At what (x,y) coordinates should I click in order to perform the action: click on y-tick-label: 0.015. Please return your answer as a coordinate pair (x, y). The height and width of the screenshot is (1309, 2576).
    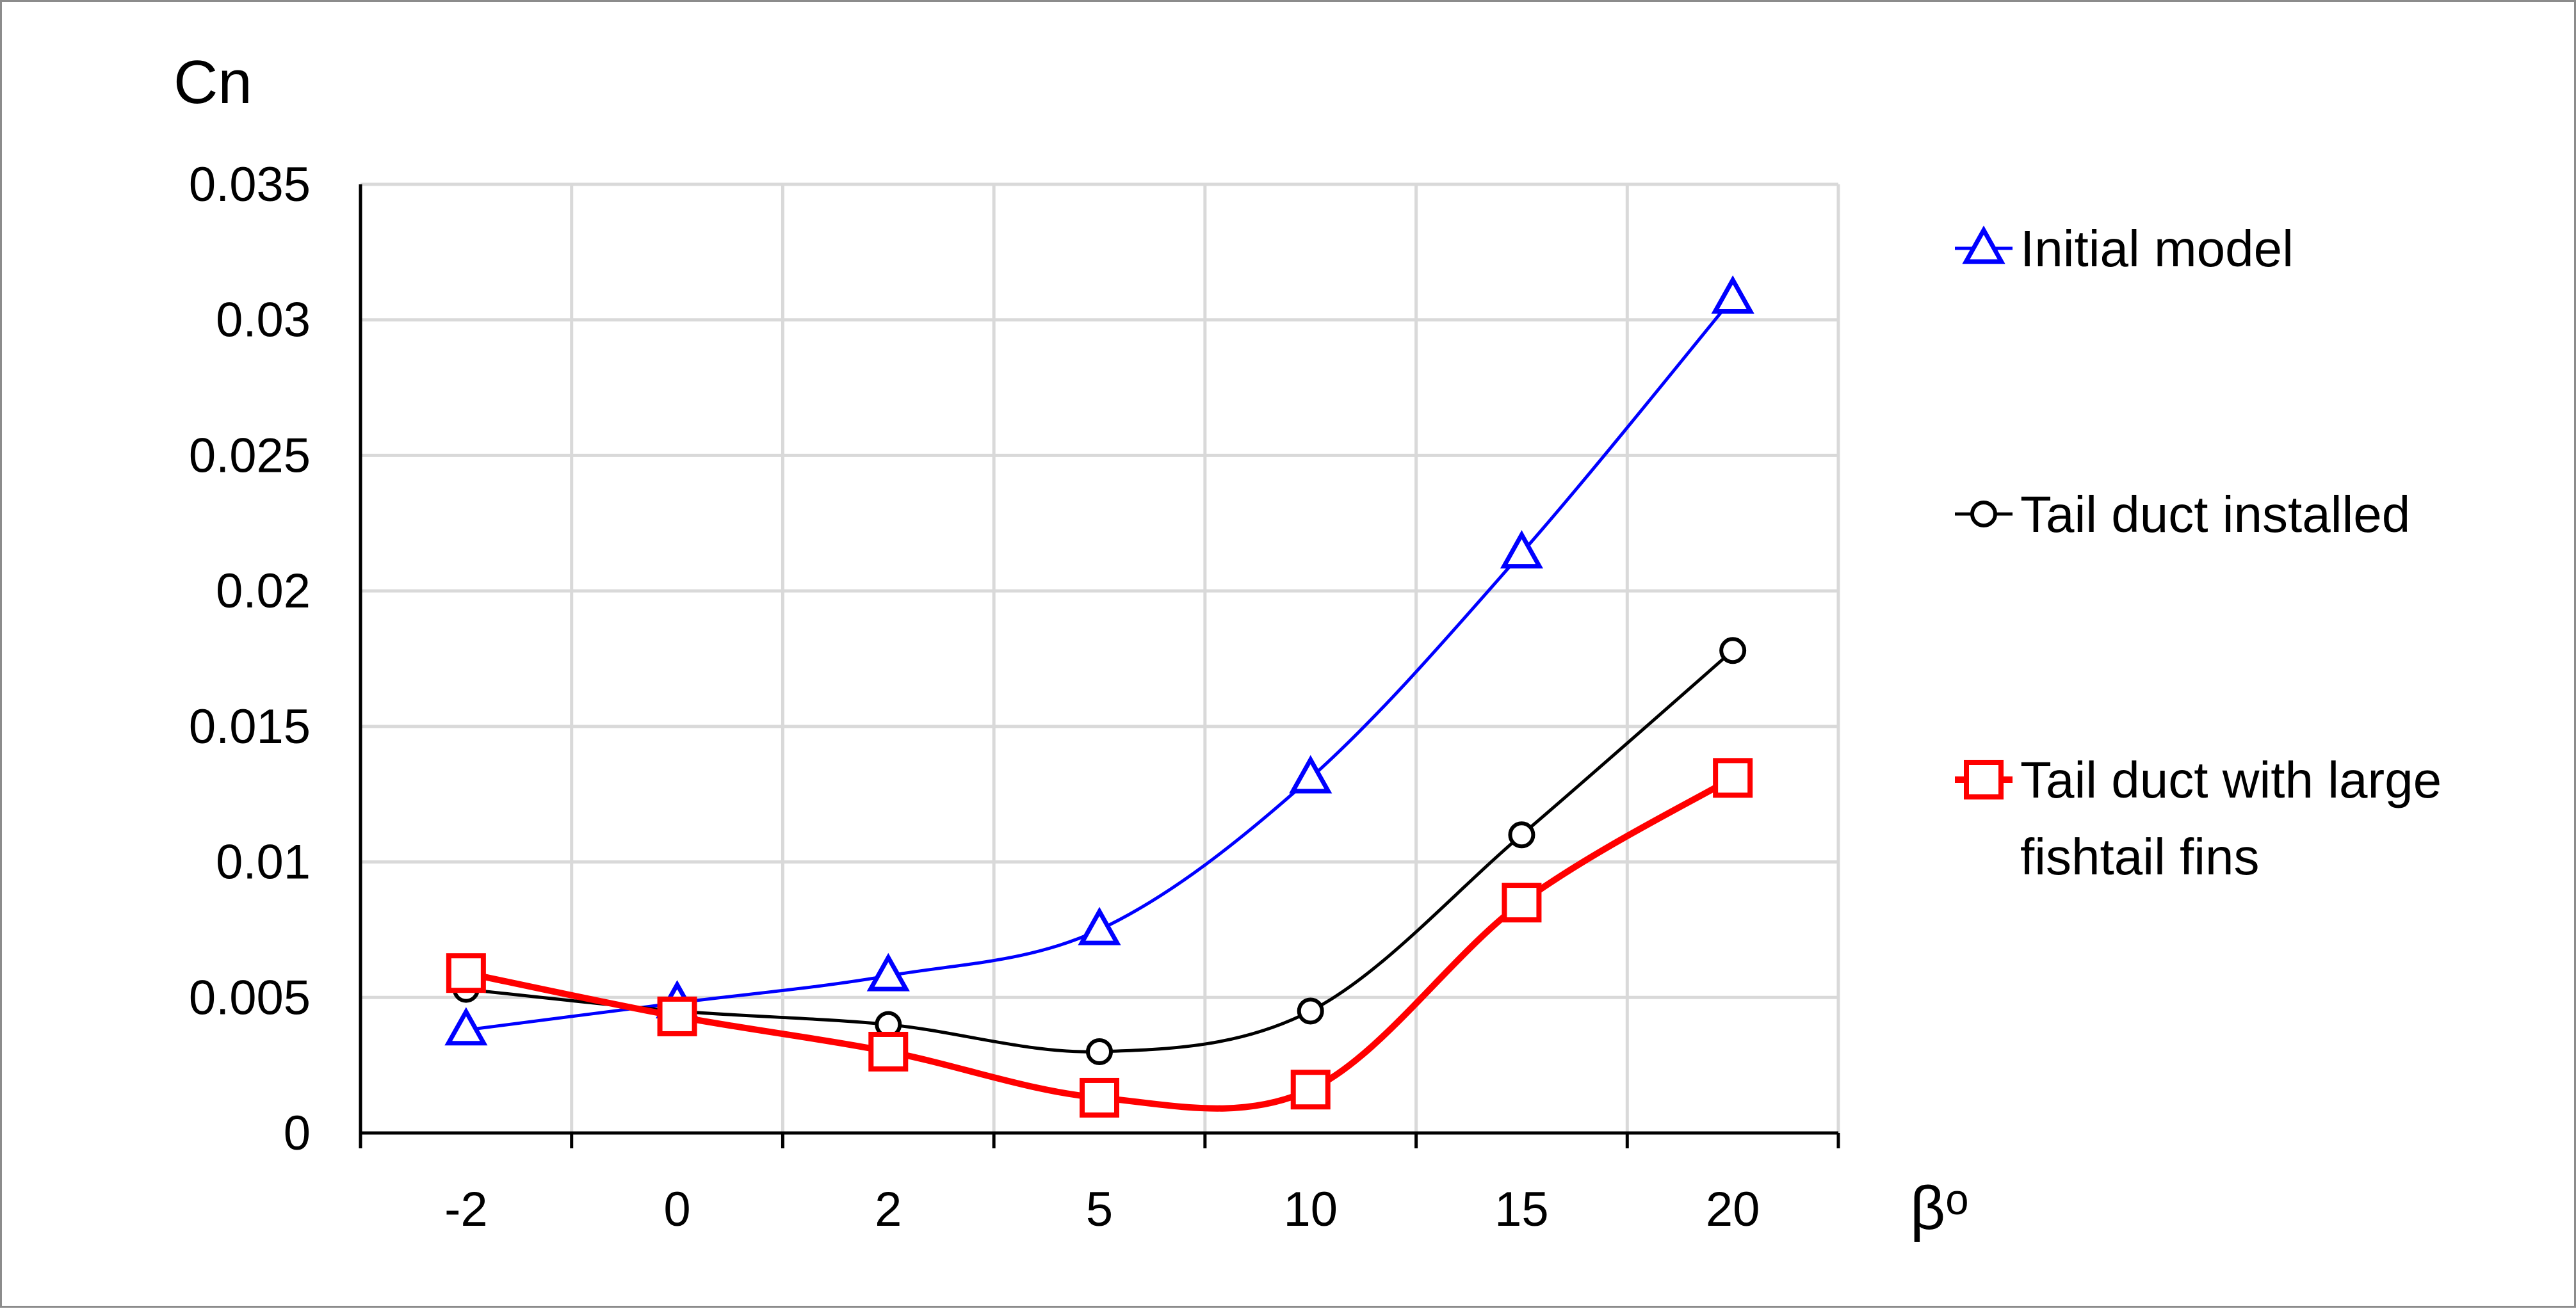
    Looking at the image, I should click on (250, 727).